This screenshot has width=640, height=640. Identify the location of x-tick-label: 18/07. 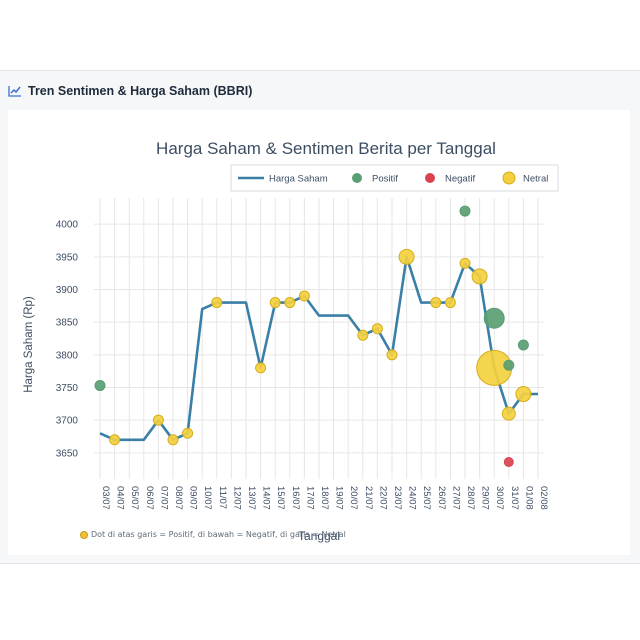
(324, 498).